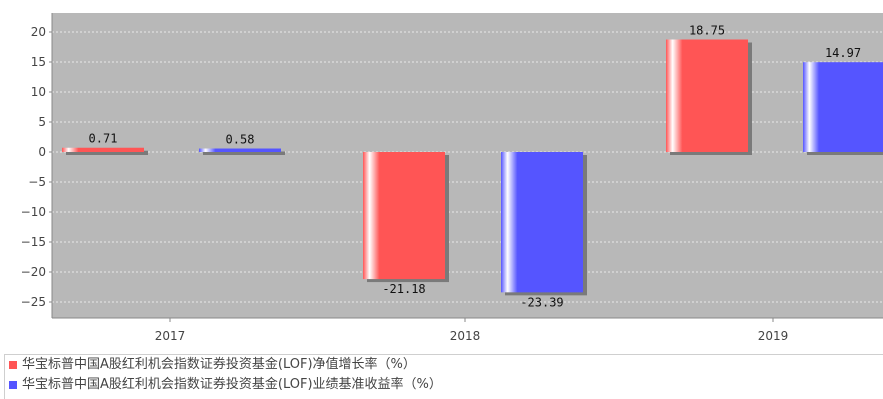 The height and width of the screenshot is (399, 883). I want to click on y-tick-label: −5, so click(37, 182).